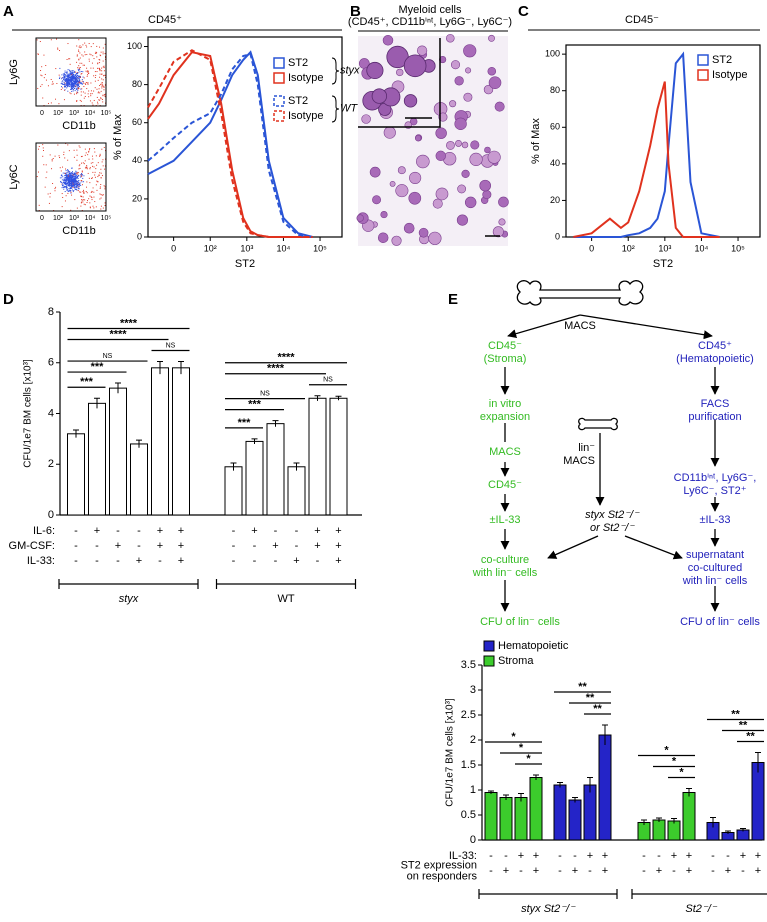 Image resolution: width=767 pixels, height=922 pixels. What do you see at coordinates (453, 299) in the screenshot?
I see `panel-label: E` at bounding box center [453, 299].